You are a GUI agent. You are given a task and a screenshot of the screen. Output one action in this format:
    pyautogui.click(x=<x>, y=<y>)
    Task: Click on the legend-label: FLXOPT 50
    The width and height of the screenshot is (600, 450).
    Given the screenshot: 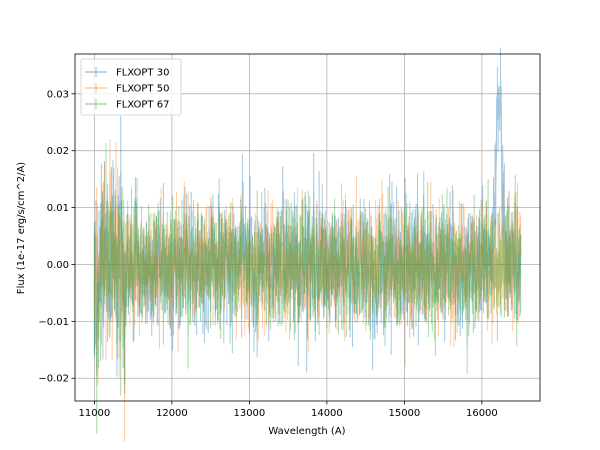 What is the action you would take?
    pyautogui.click(x=142, y=89)
    